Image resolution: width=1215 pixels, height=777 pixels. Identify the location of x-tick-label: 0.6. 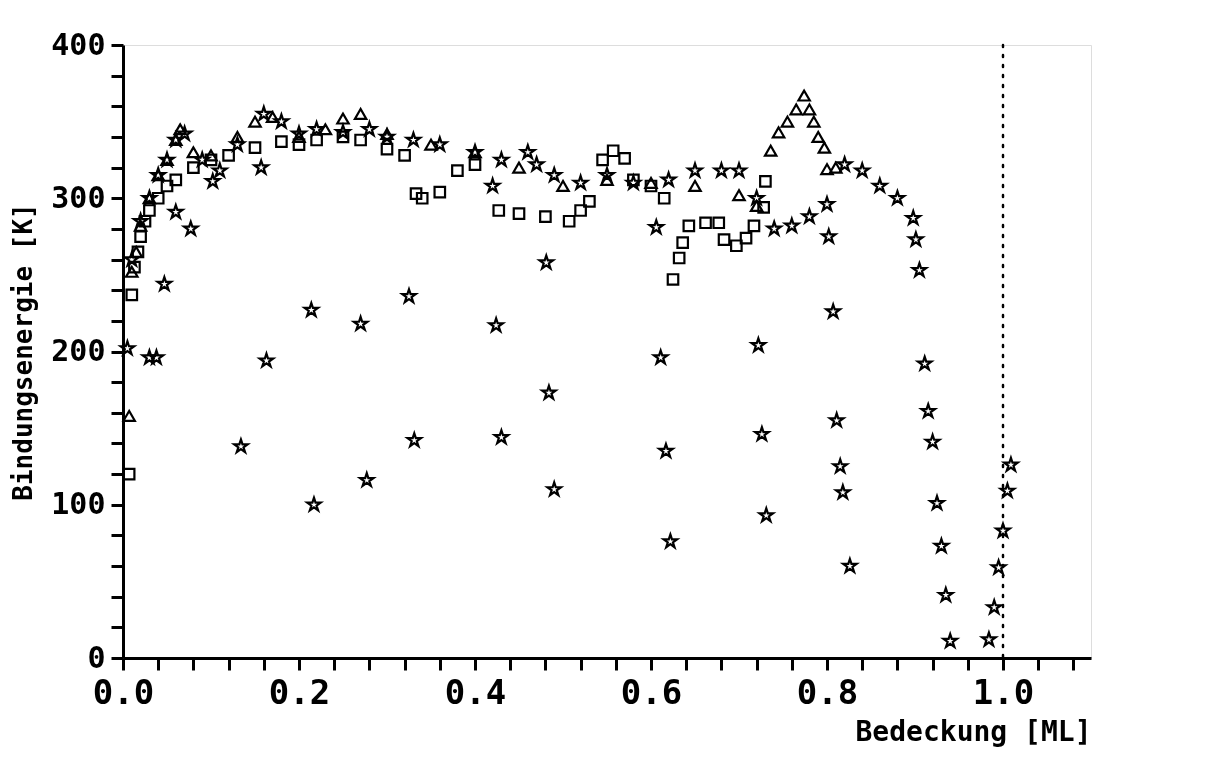
(651, 691).